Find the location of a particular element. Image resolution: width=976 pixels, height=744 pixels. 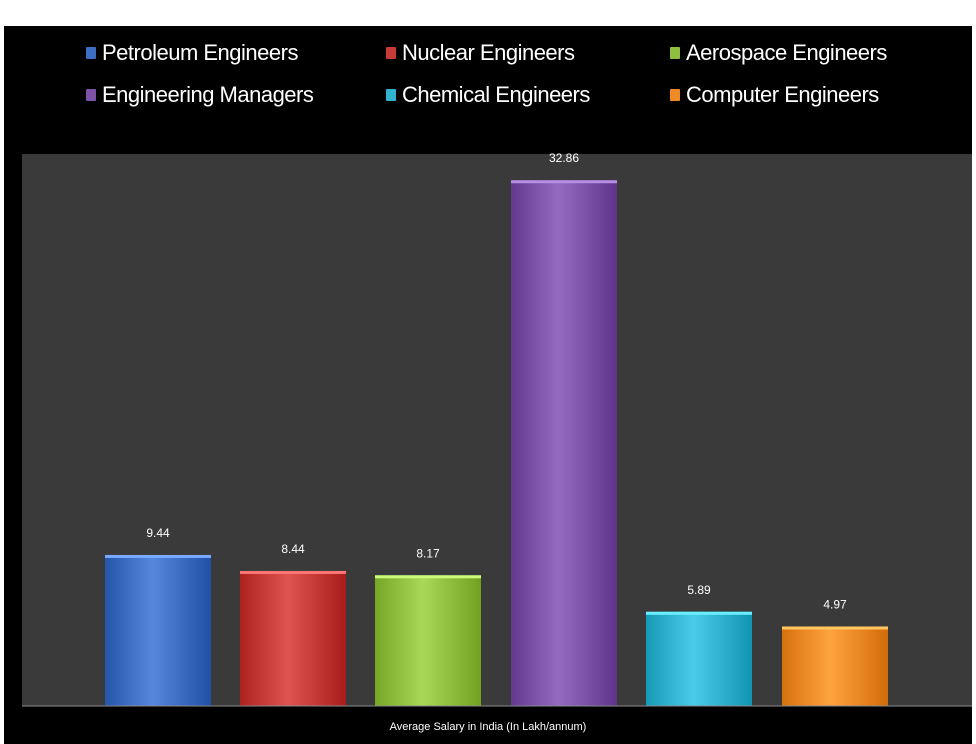

legend-item-computer: Computer Engineers is located at coordinates (774, 95).